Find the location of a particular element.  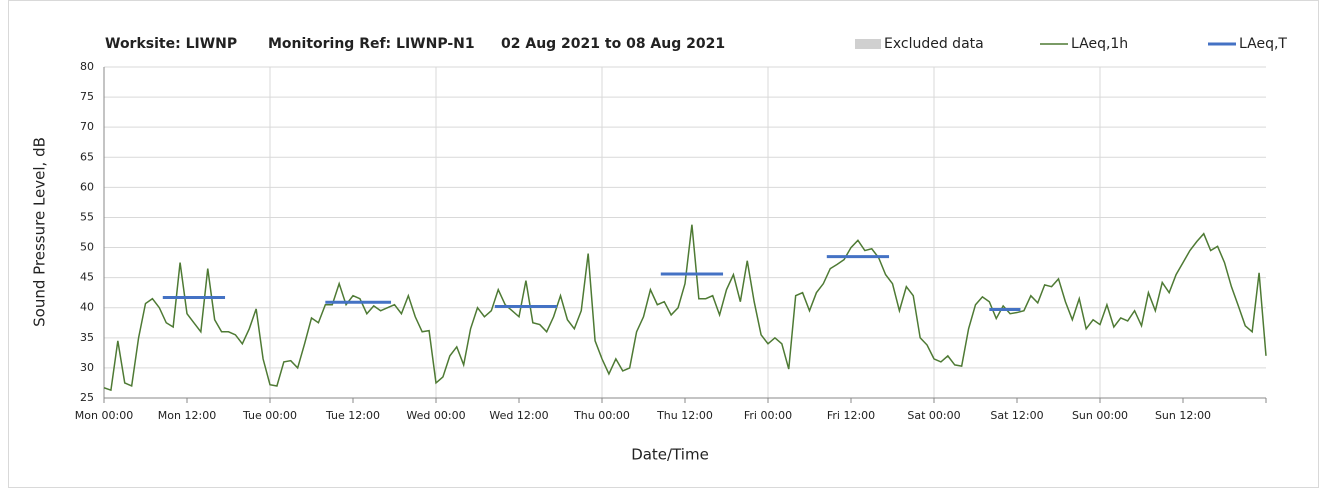

x-tick-label: Fri 00:00 is located at coordinates (768, 415).